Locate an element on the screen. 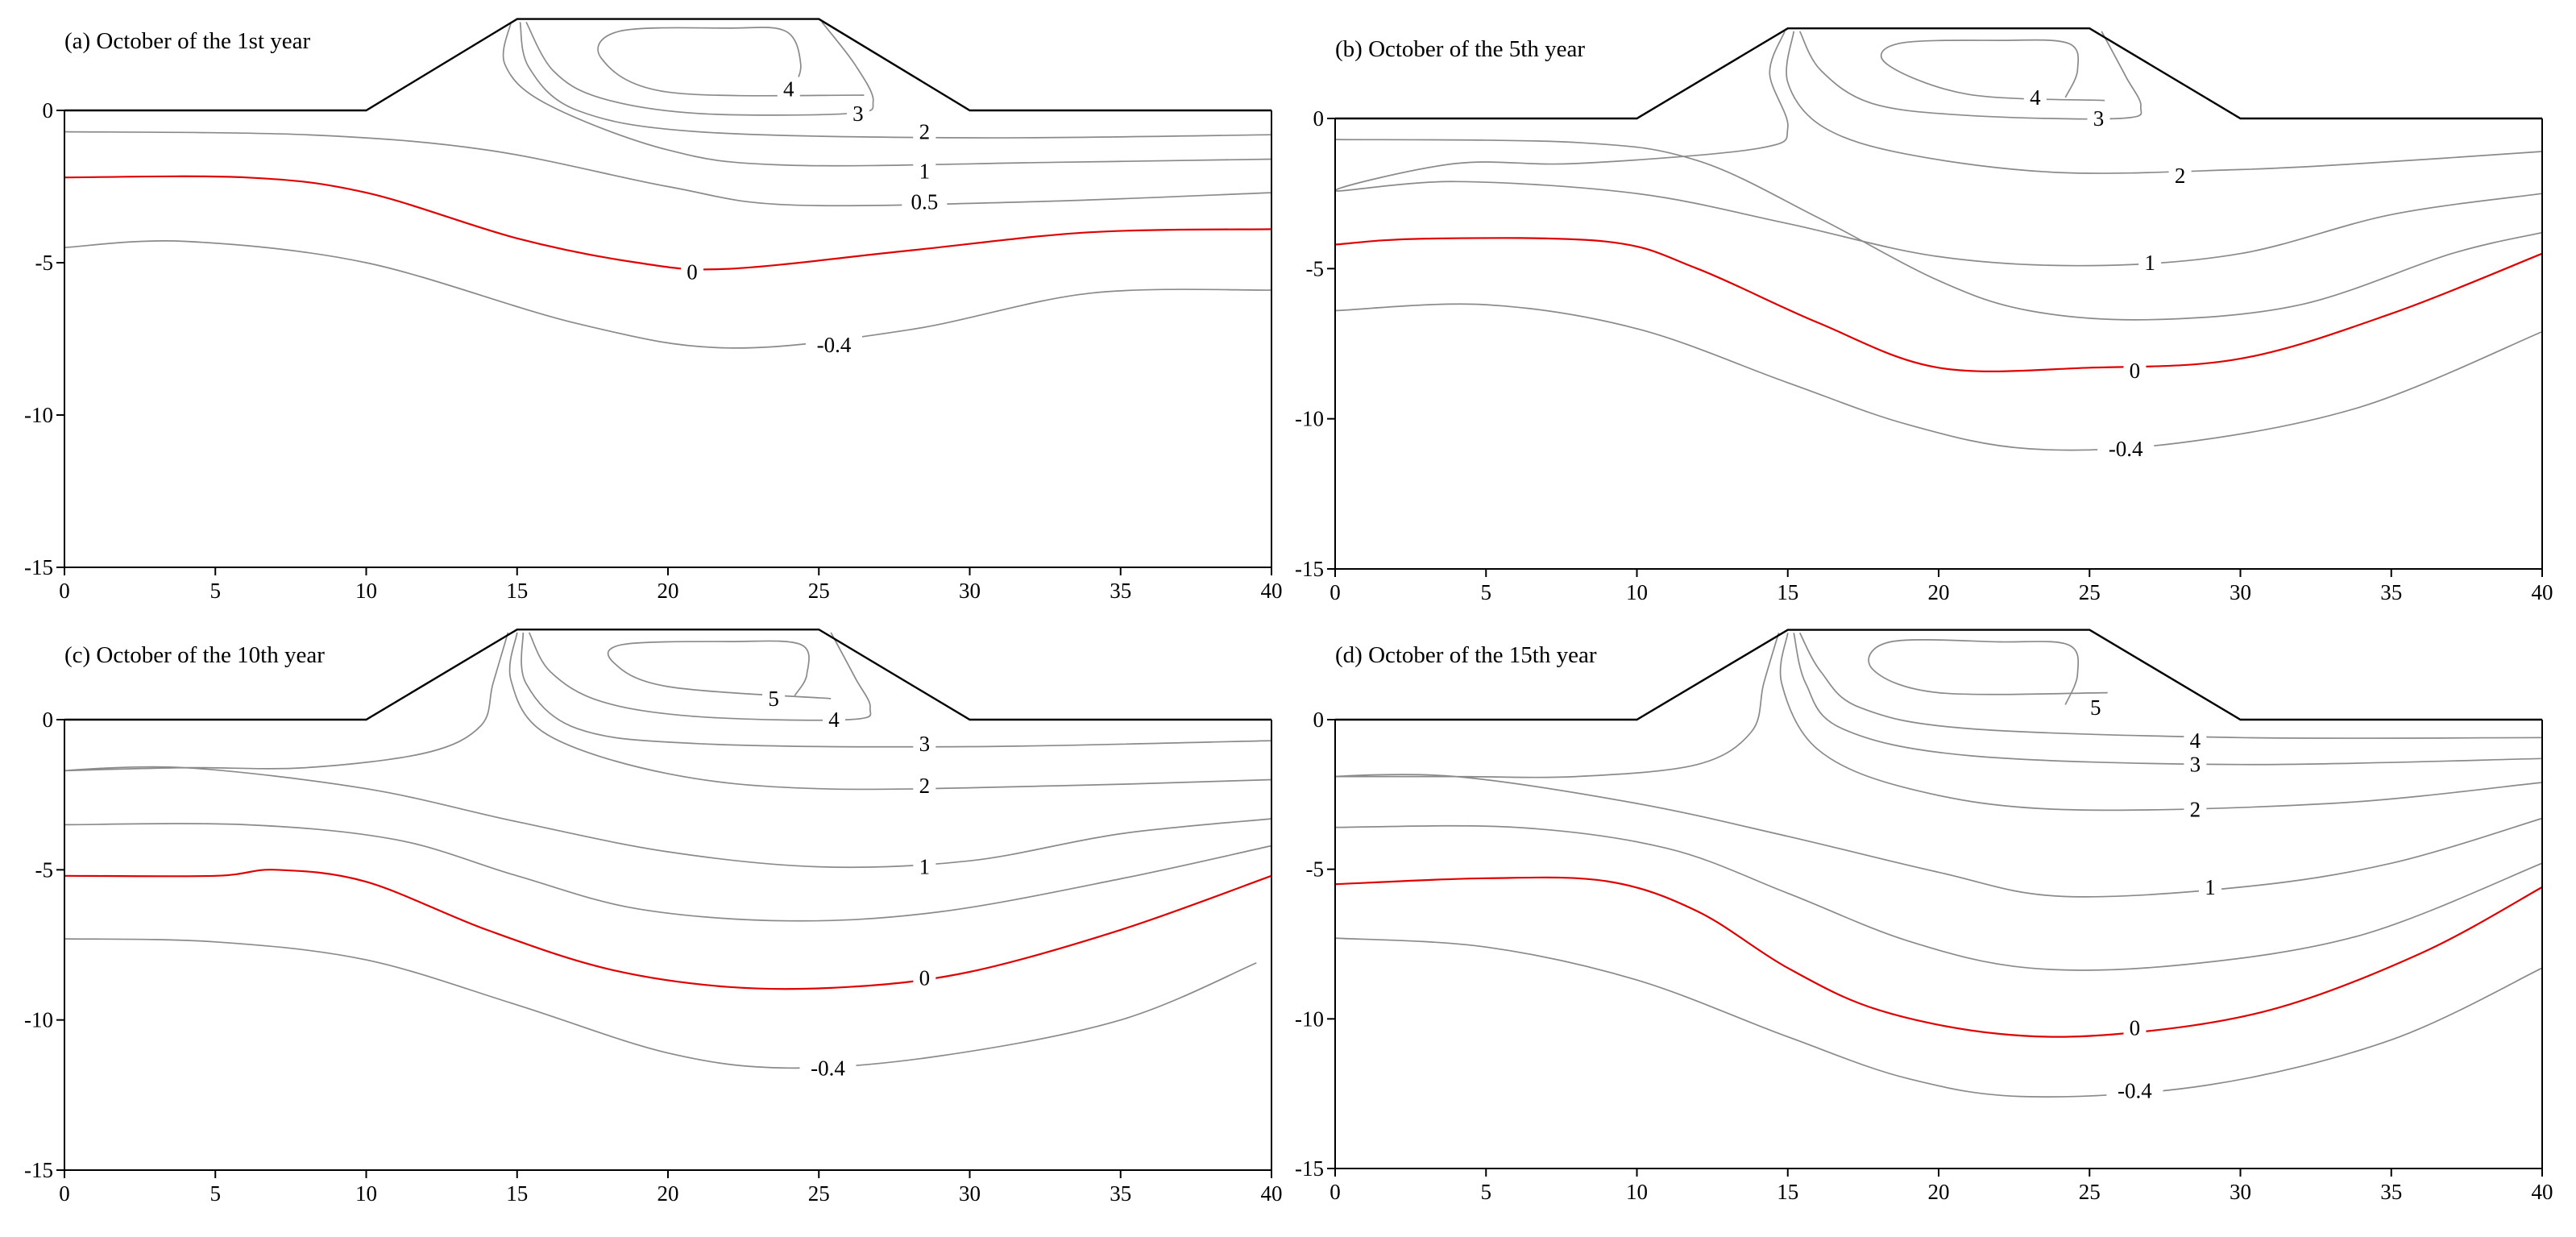 The image size is (2576, 1237). panel-title: (b) October of the 5th year is located at coordinates (1460, 49).